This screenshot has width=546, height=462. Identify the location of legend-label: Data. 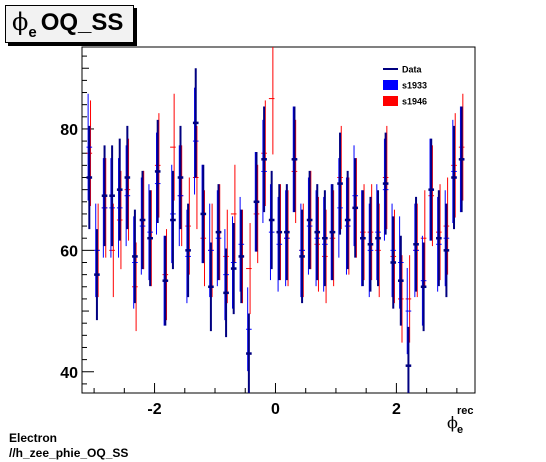
(412, 70).